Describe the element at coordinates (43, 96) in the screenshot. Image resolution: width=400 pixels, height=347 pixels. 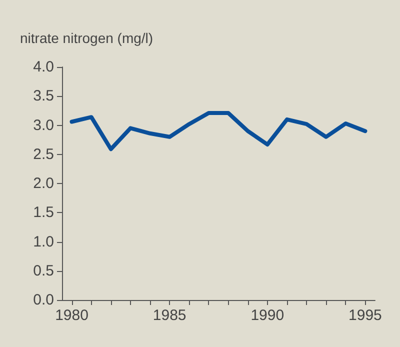
I see `y-tick-label: 3.5` at that location.